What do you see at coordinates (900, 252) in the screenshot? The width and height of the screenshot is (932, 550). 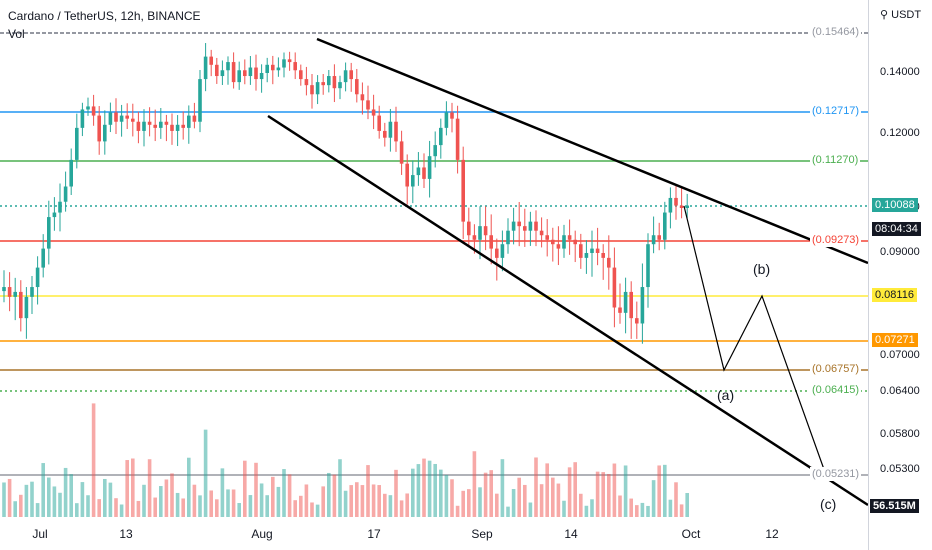 I see `price-tick: 0.09000` at bounding box center [900, 252].